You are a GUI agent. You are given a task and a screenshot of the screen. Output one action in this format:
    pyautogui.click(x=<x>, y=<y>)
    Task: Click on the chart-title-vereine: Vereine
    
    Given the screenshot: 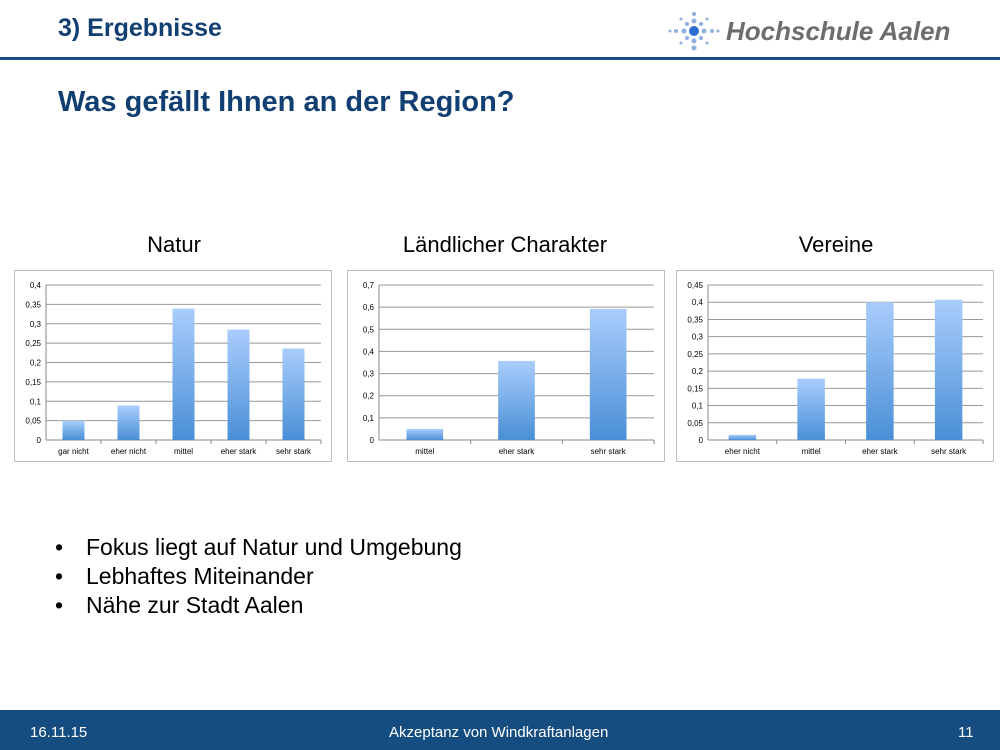 What is the action you would take?
    pyautogui.click(x=836, y=244)
    